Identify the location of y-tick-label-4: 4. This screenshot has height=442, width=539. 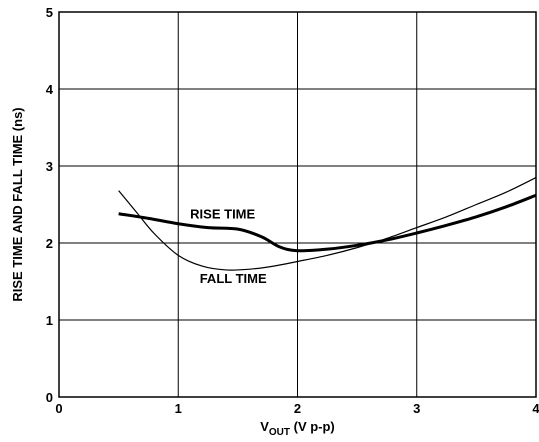
(50, 89).